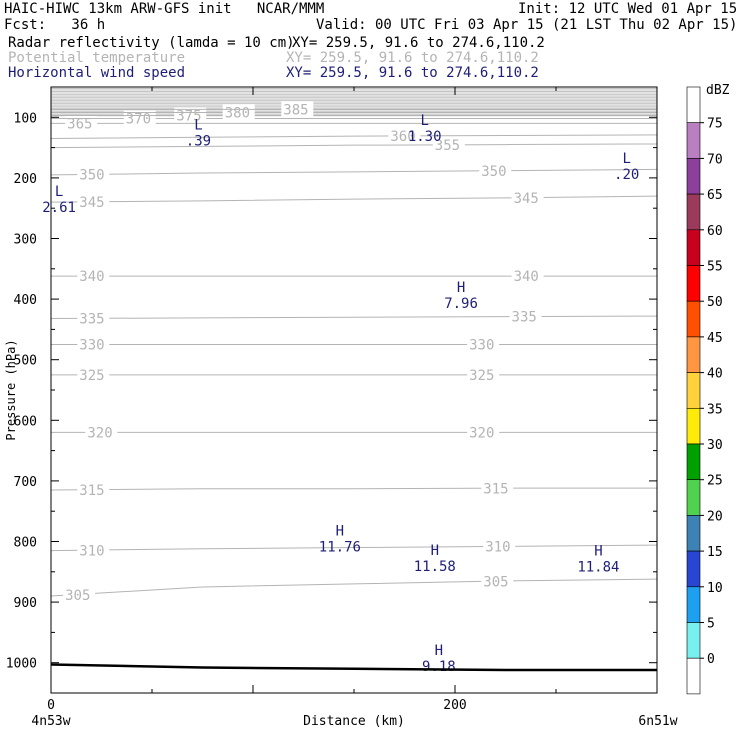 Image resolution: width=740 pixels, height=740 pixels. Describe the element at coordinates (25, 543) in the screenshot. I see `y-tick-label-800: 800` at that location.